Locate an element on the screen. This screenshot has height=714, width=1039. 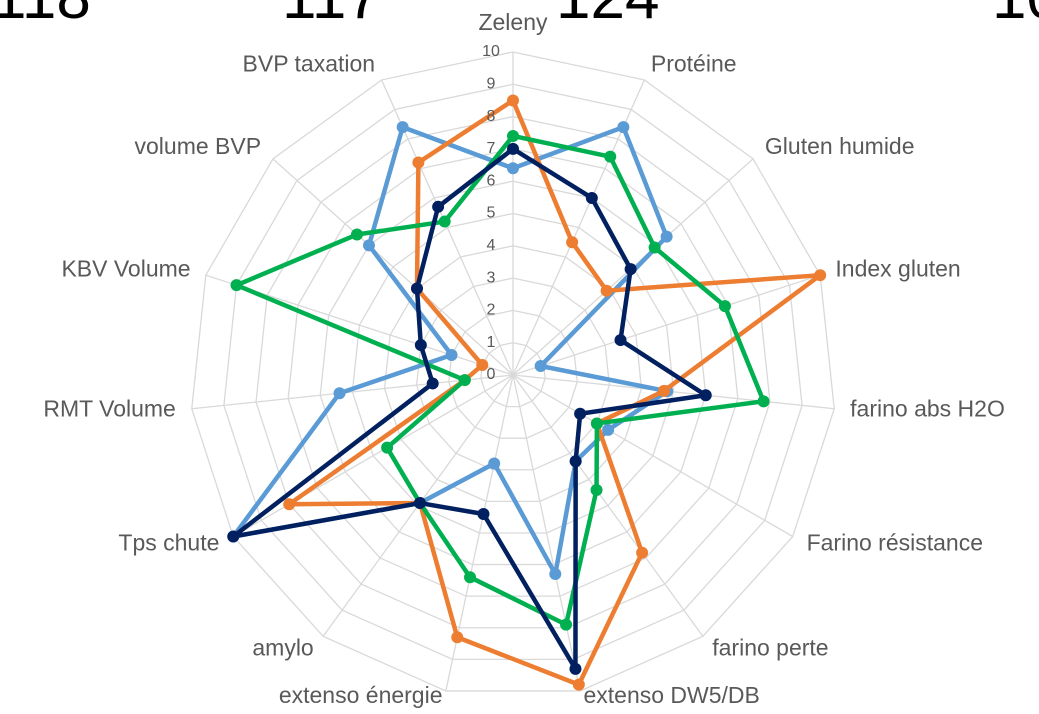
r-tick-label: 1 is located at coordinates (491, 342).